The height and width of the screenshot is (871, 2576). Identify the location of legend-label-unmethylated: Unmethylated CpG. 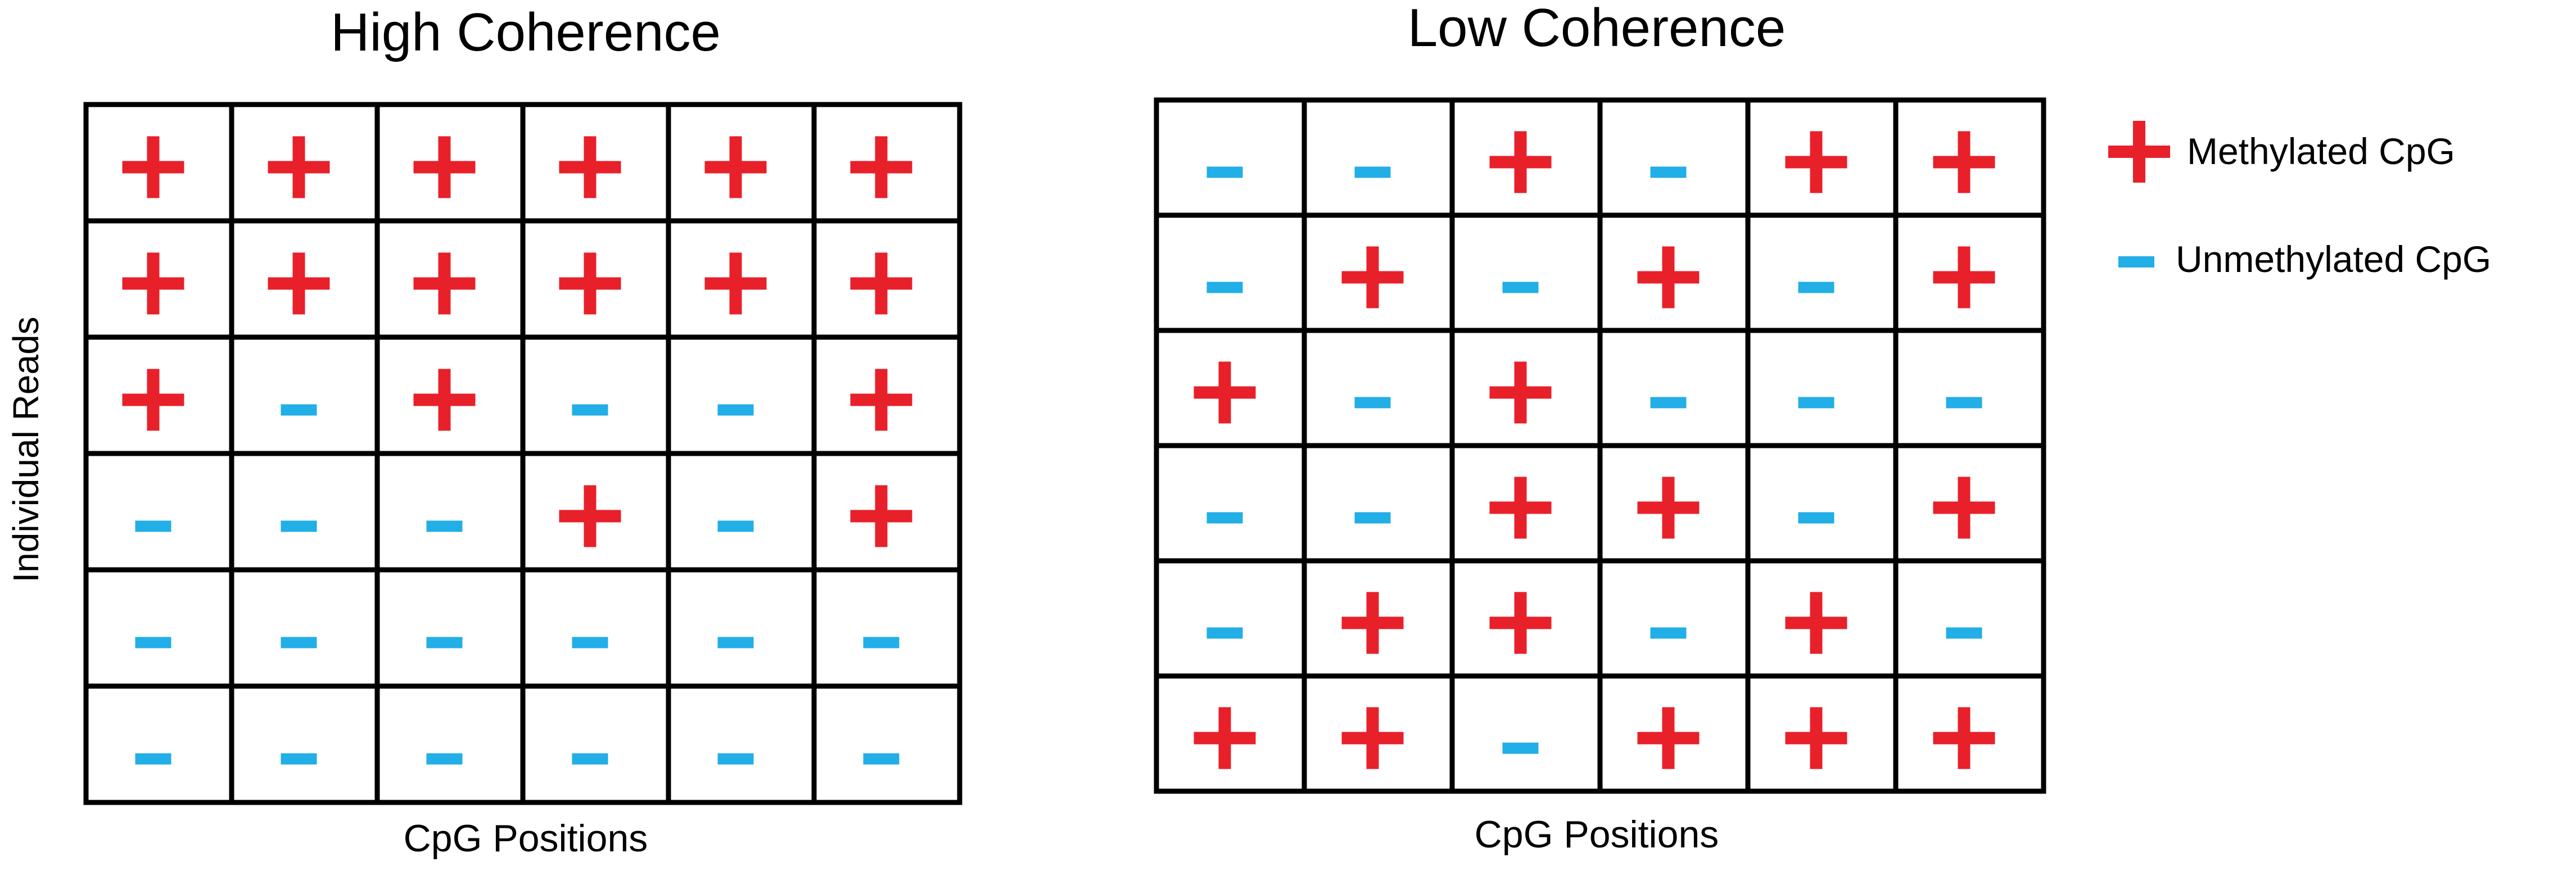
(2333, 259).